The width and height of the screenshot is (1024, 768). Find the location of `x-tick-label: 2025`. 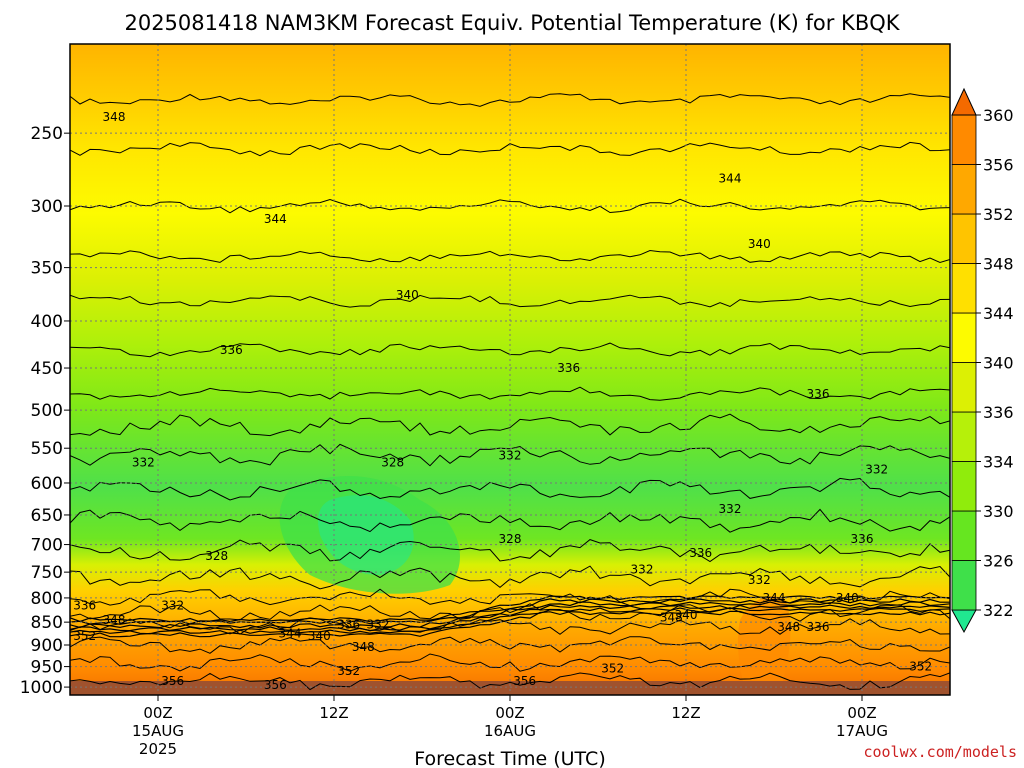

x-tick-label: 2025 is located at coordinates (158, 749).